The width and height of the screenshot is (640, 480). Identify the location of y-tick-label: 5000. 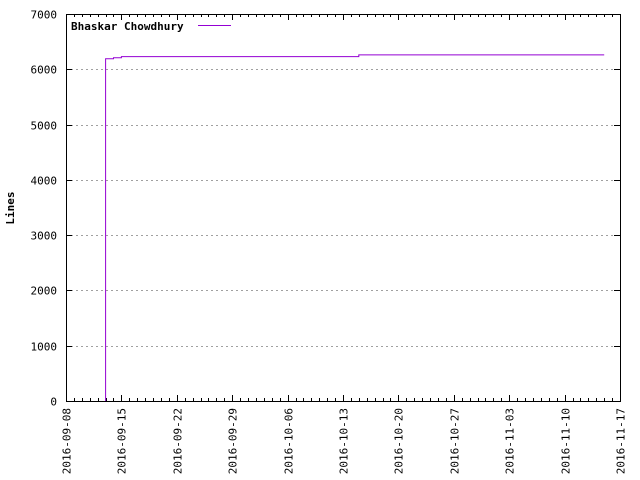
(44, 126).